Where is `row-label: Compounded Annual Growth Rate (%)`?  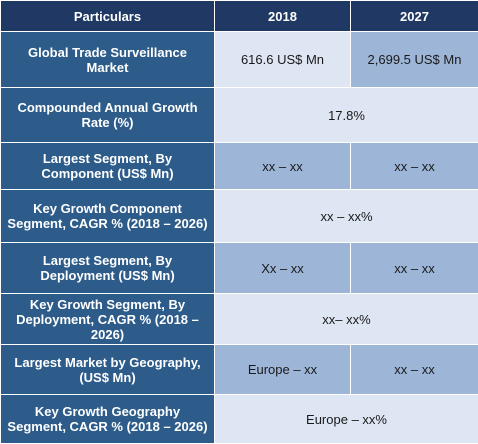 row-label: Compounded Annual Growth Rate (%) is located at coordinates (108, 115).